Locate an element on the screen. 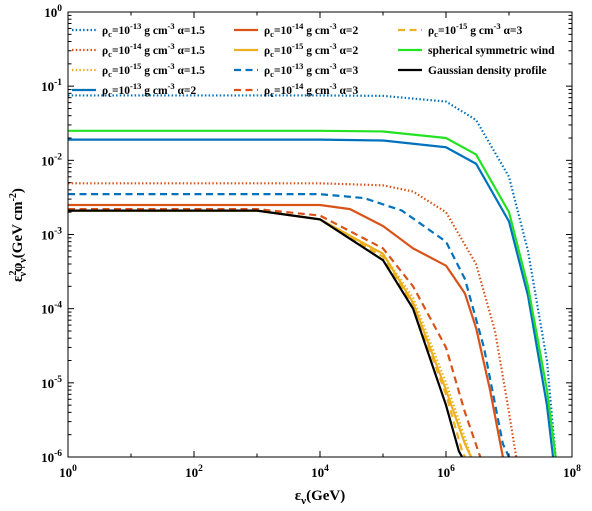  y-tick-label: 10⁻⁶ is located at coordinates (51, 457).